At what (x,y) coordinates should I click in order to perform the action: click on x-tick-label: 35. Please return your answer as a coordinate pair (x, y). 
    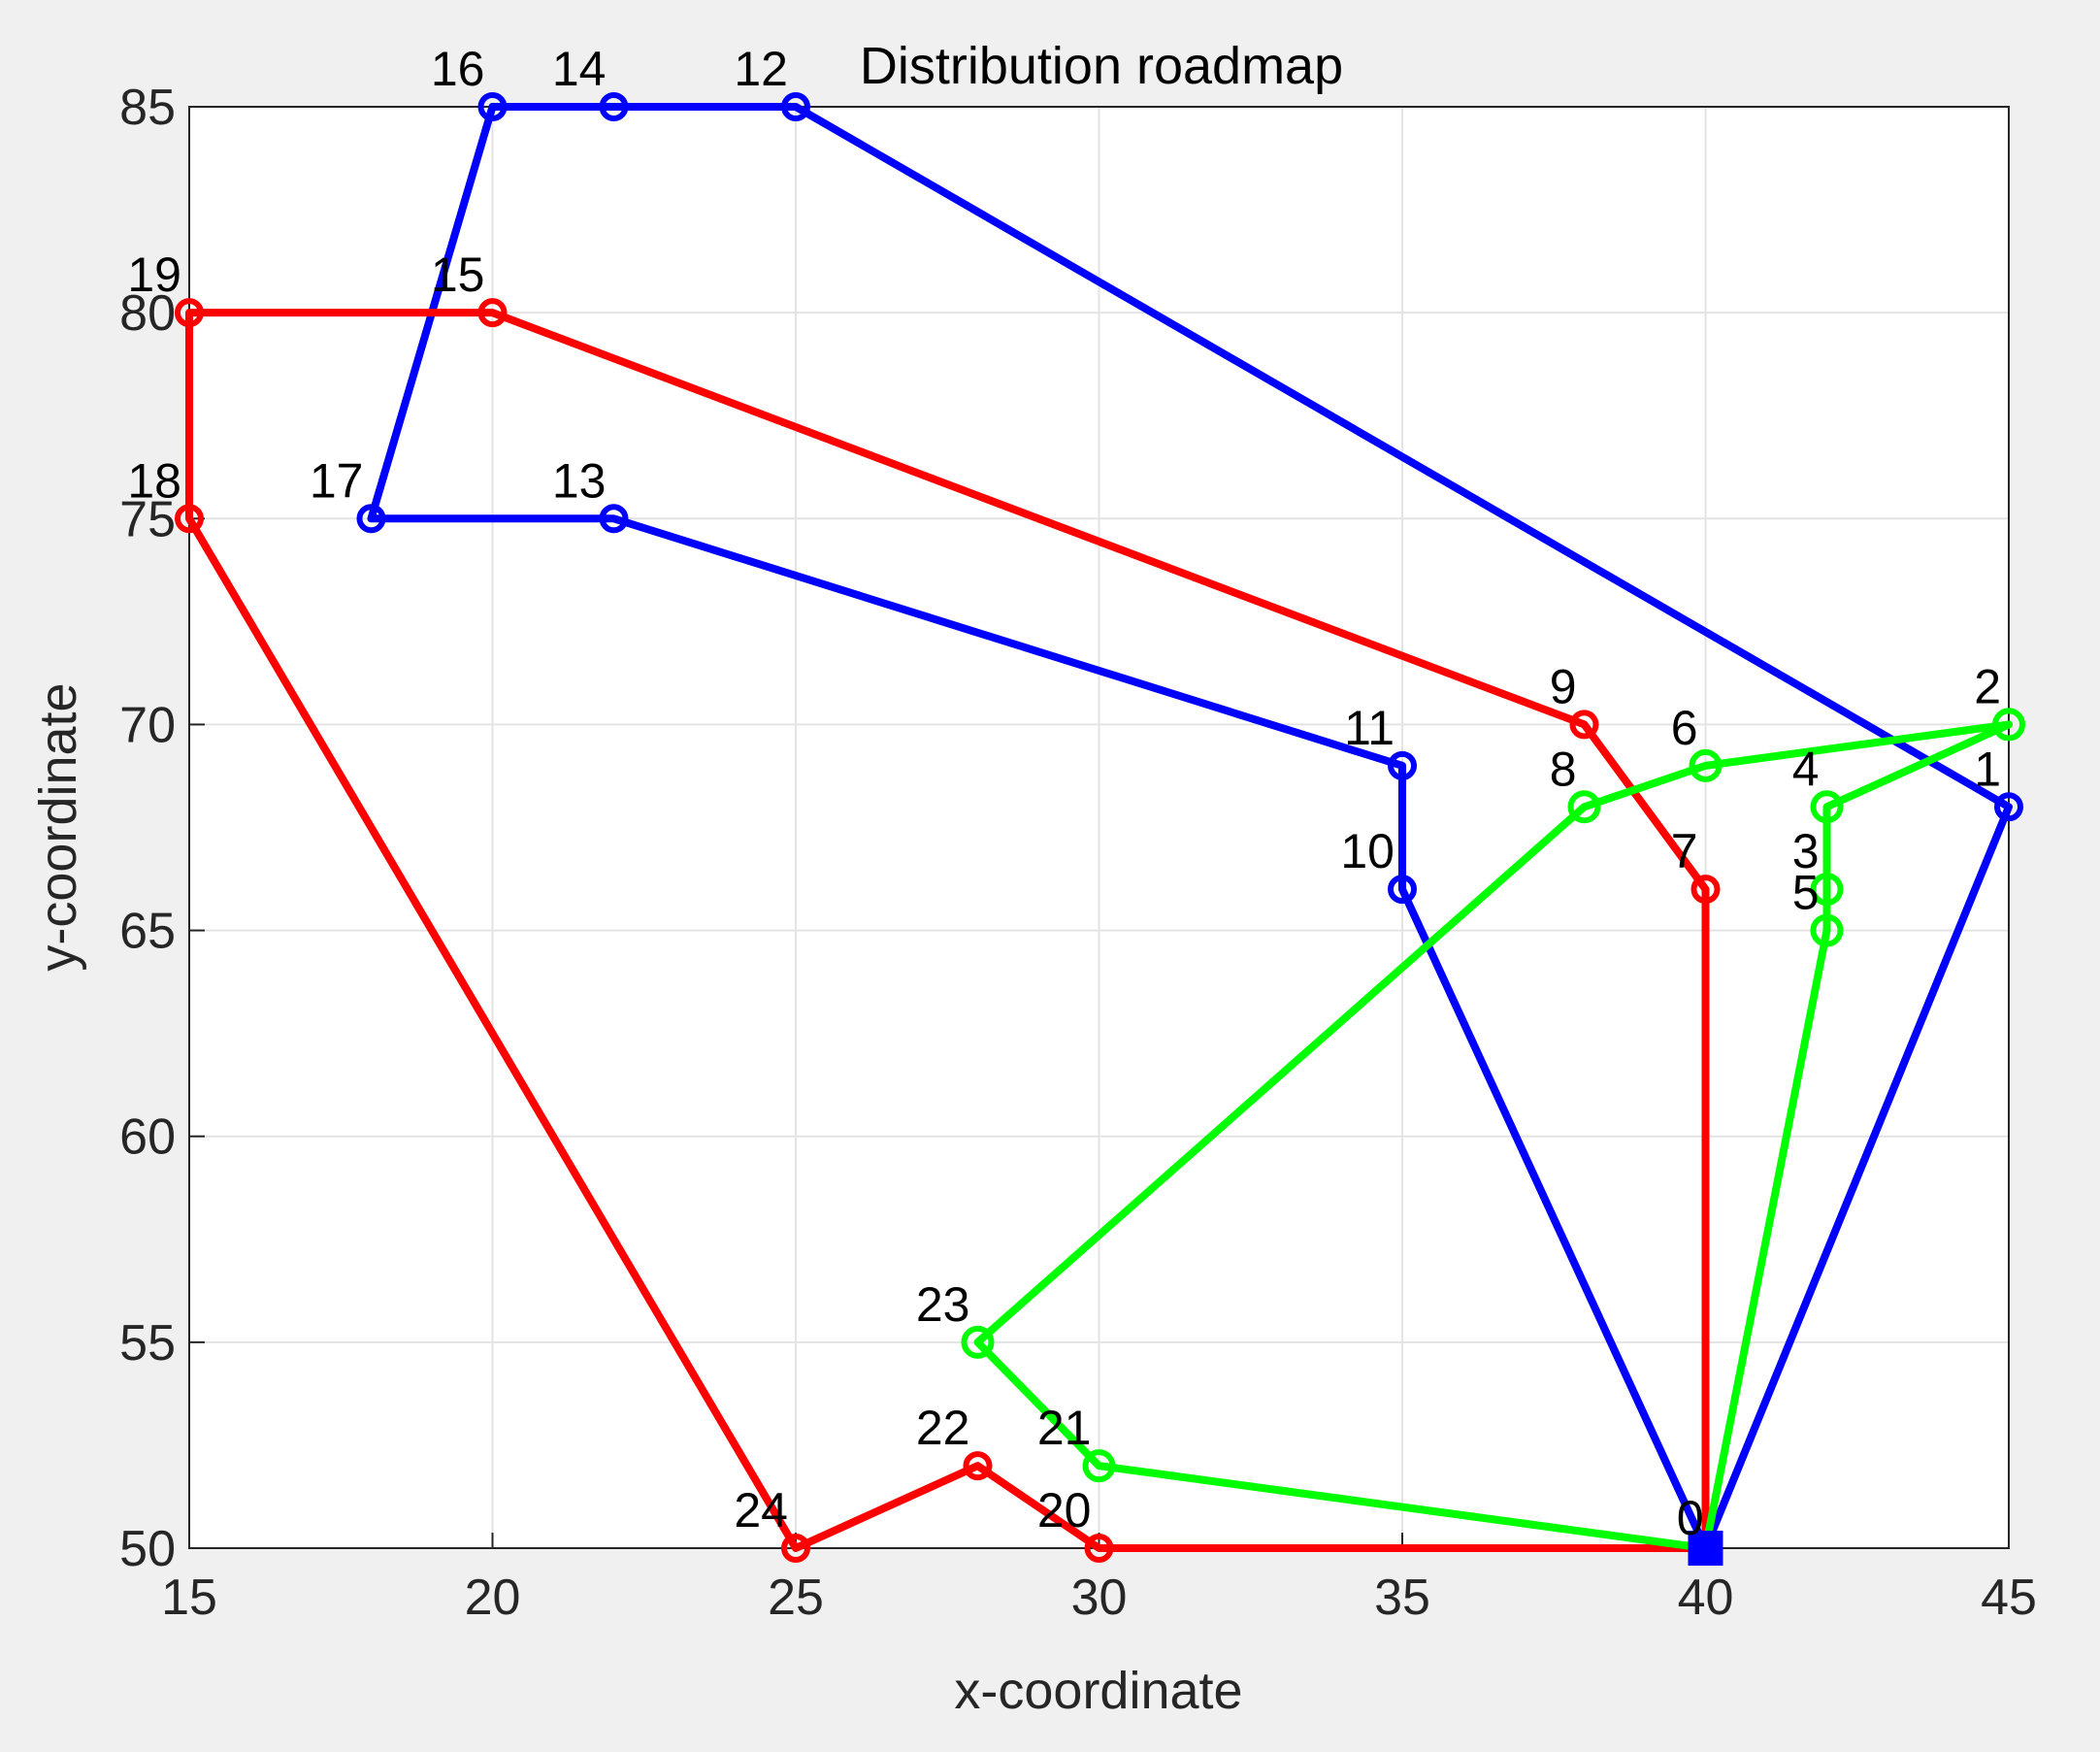
    Looking at the image, I should click on (1402, 1598).